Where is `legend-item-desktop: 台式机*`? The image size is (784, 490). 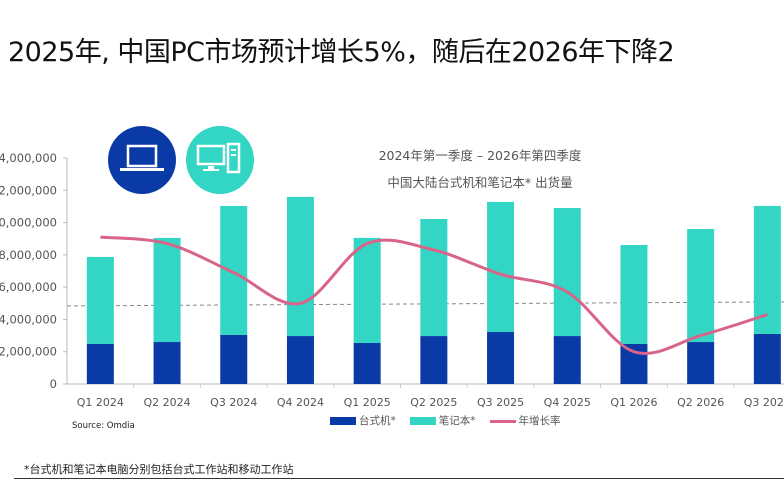 legend-item-desktop: 台式机* is located at coordinates (363, 420).